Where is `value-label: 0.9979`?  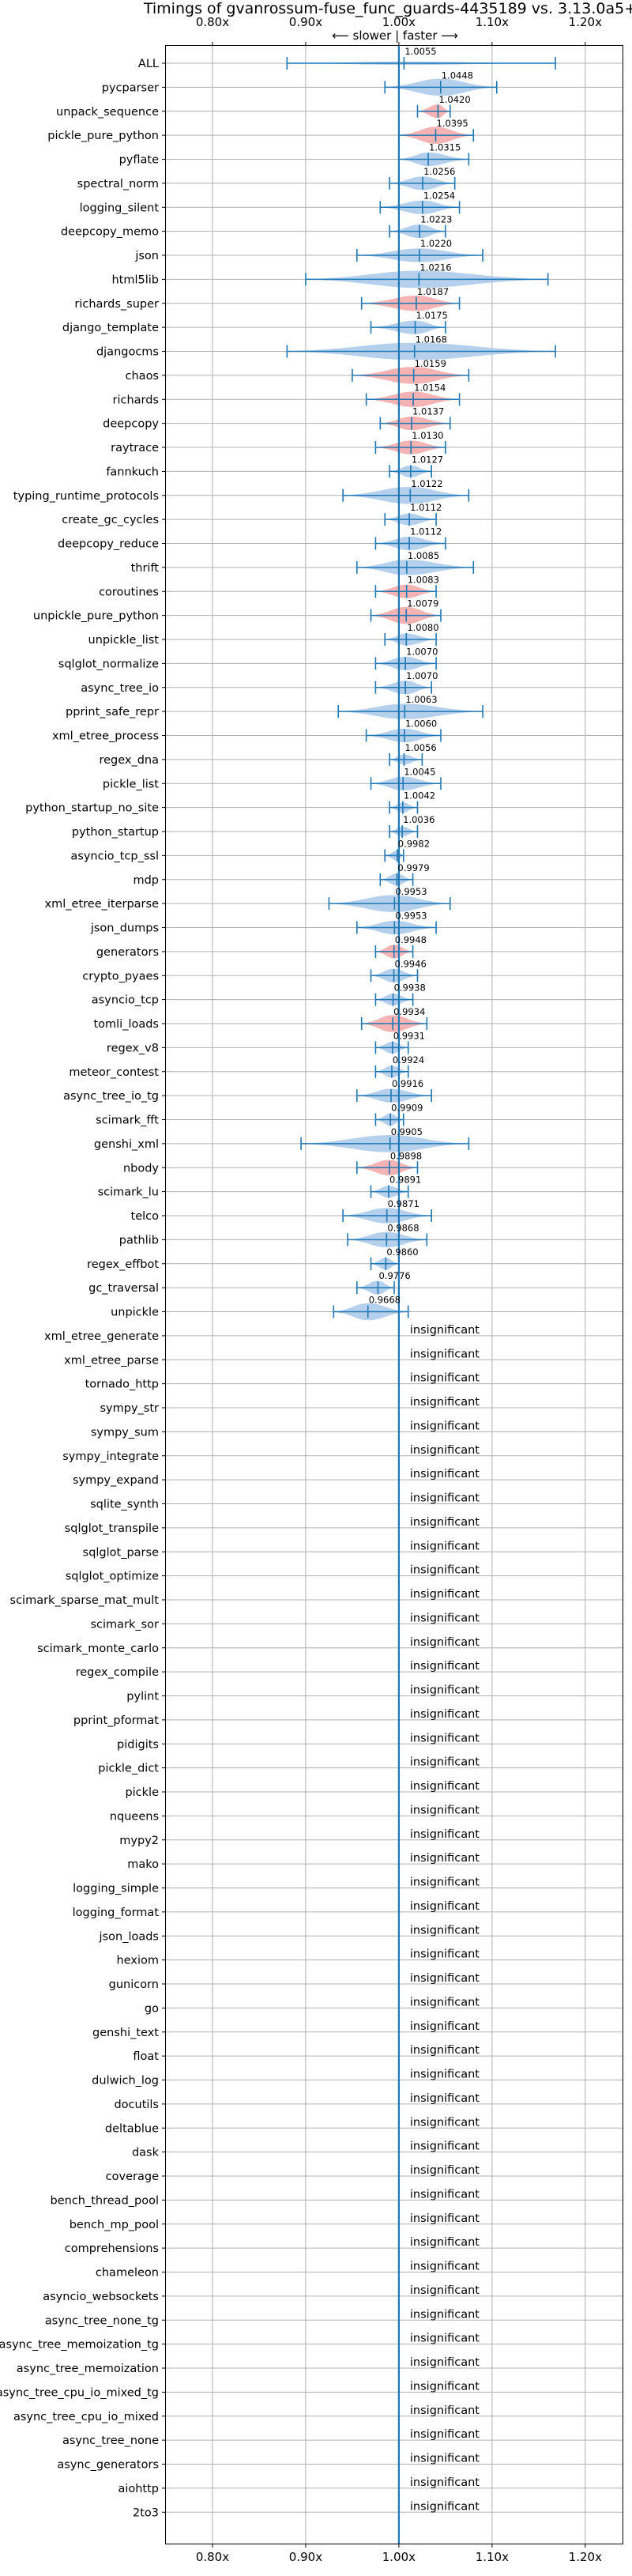
value-label: 0.9979 is located at coordinates (413, 867).